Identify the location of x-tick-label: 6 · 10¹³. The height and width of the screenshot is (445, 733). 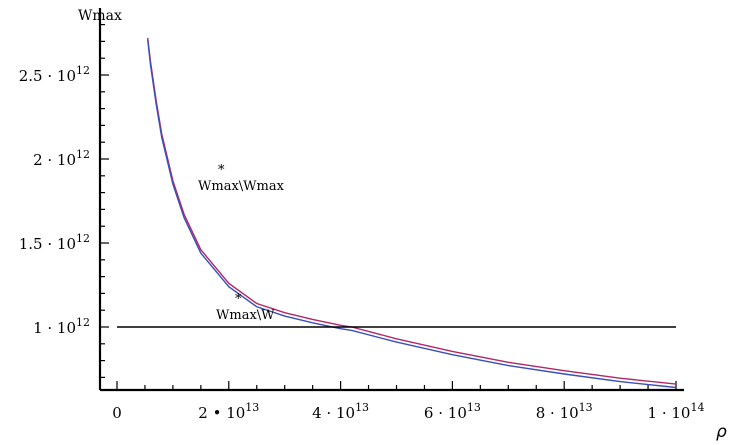
(452, 411).